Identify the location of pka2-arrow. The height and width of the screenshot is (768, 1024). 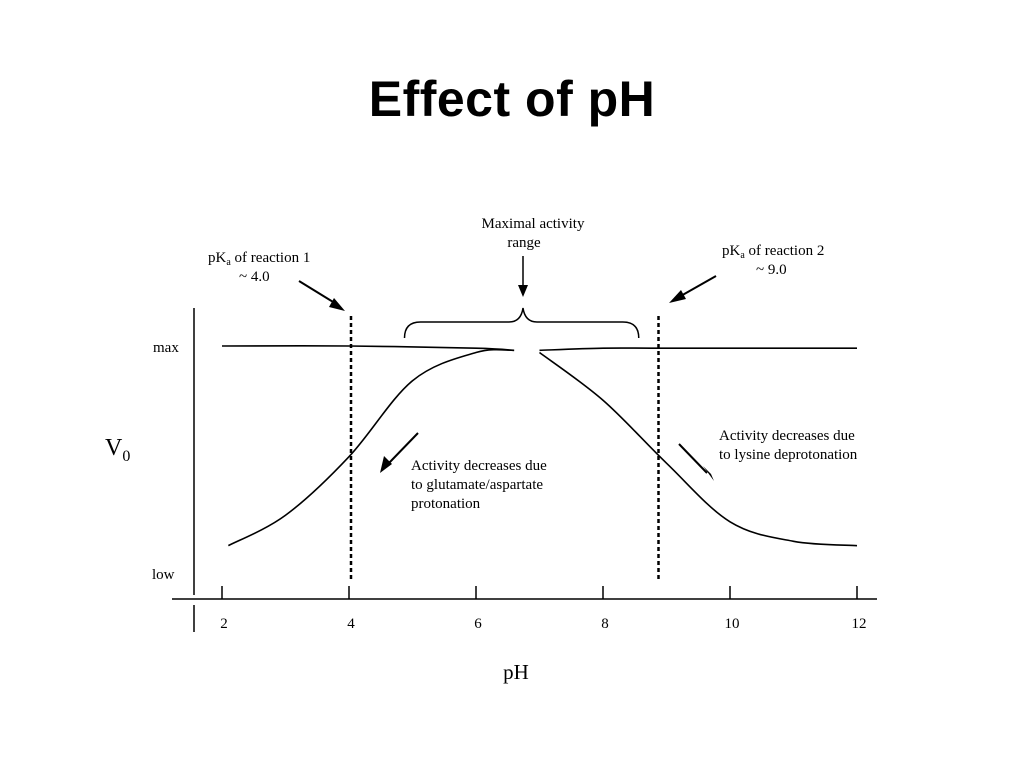
(697, 286).